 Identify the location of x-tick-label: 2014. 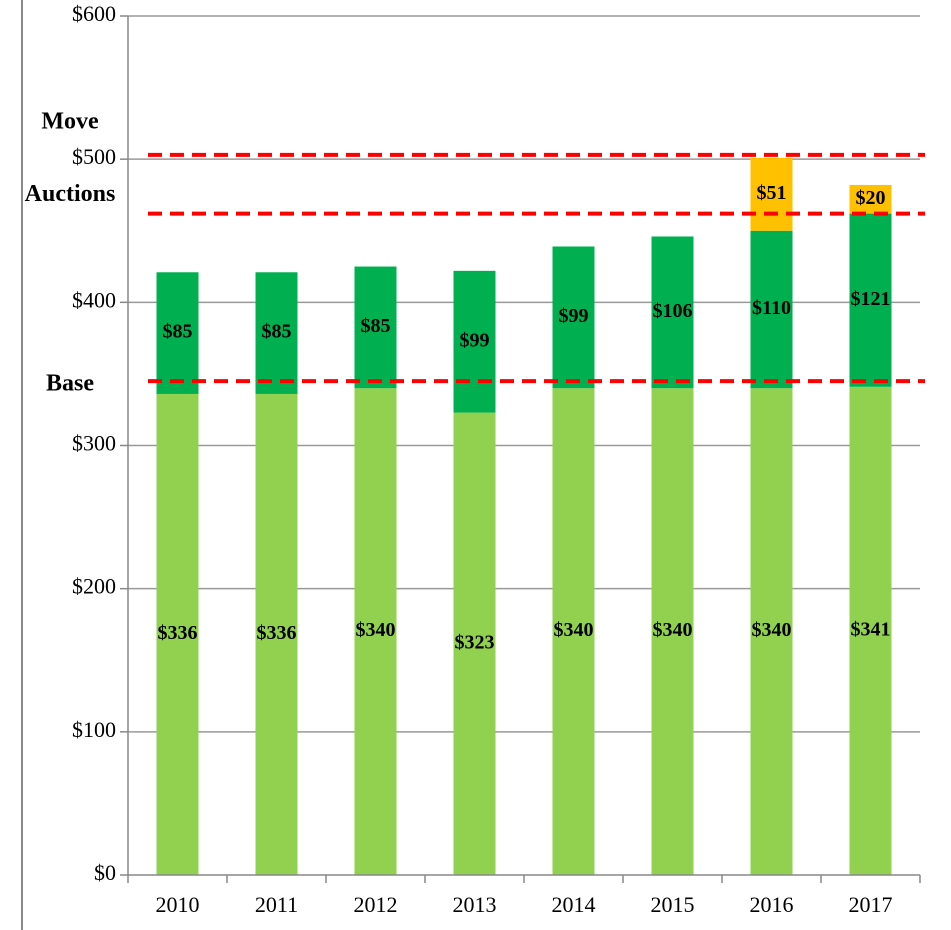
(574, 904).